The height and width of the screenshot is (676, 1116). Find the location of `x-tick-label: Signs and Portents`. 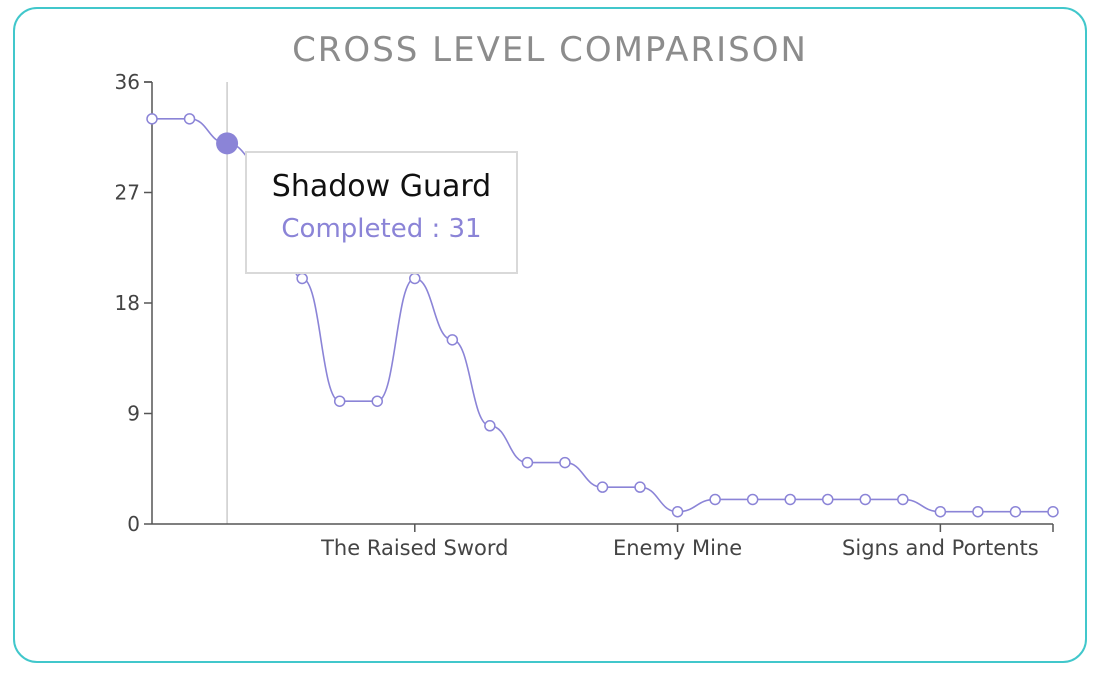

x-tick-label: Signs and Portents is located at coordinates (940, 548).